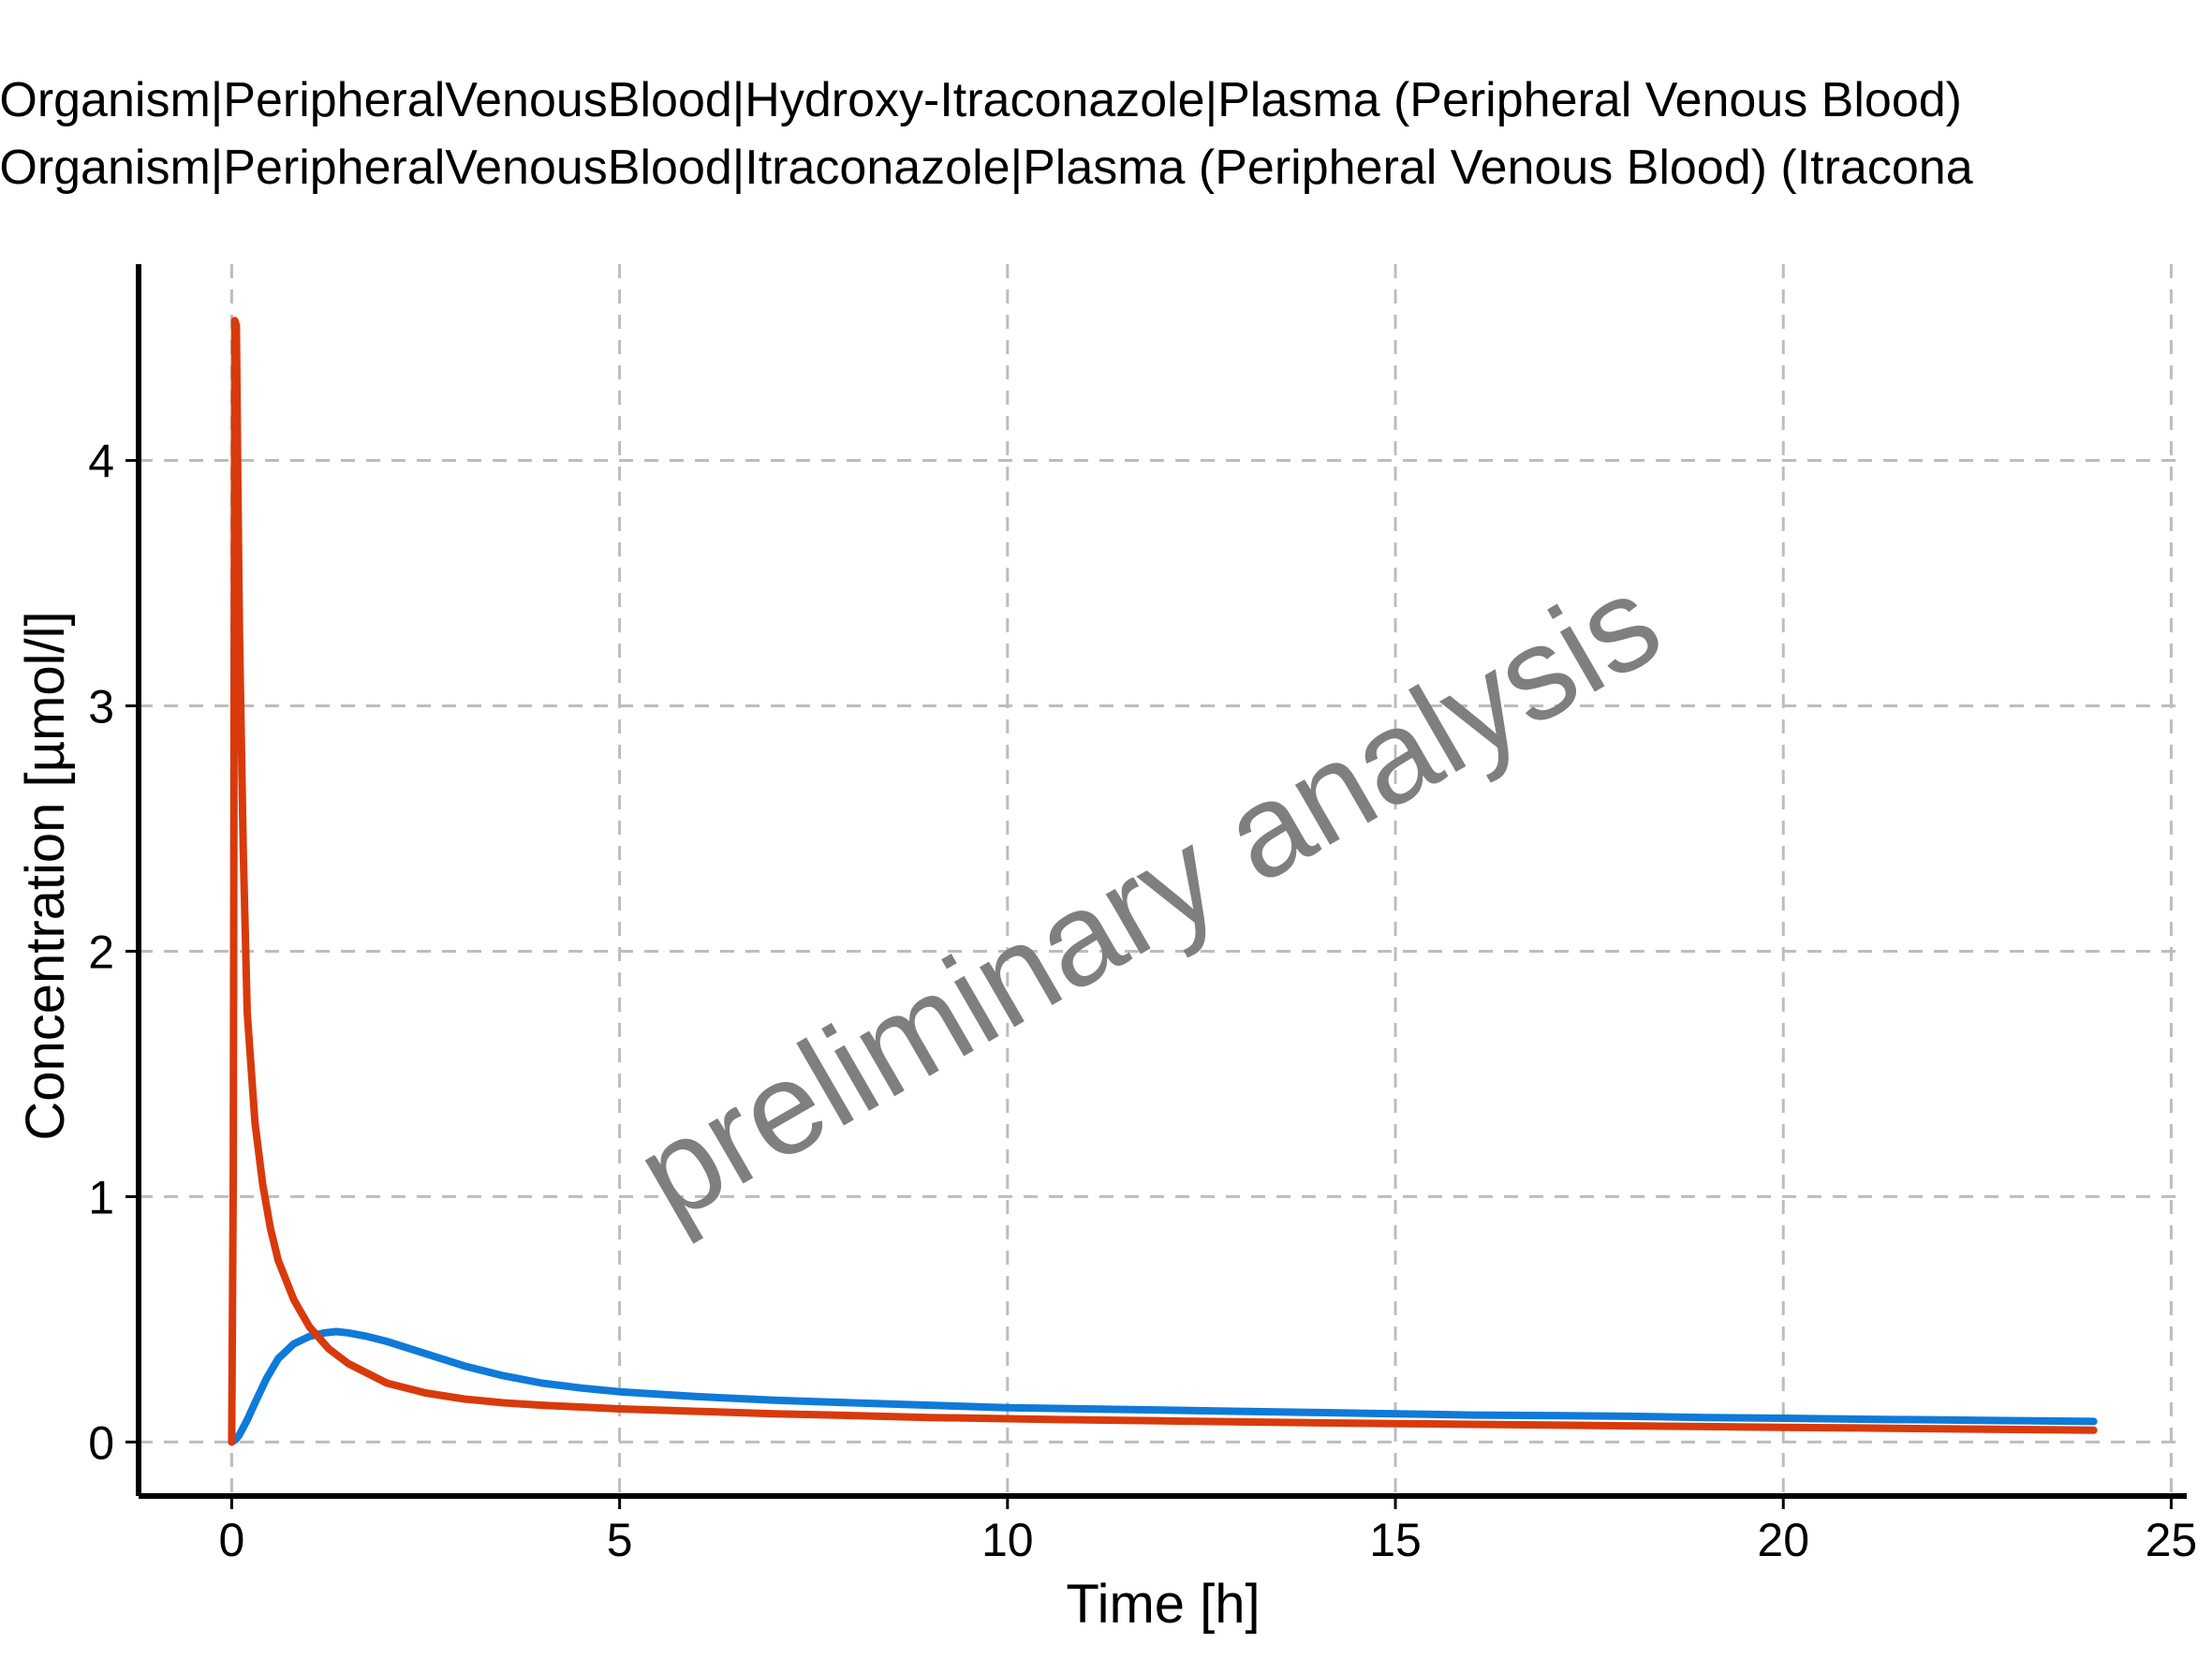 The image size is (2212, 1659). What do you see at coordinates (2172, 1540) in the screenshot?
I see `x-tick-label: 25` at bounding box center [2172, 1540].